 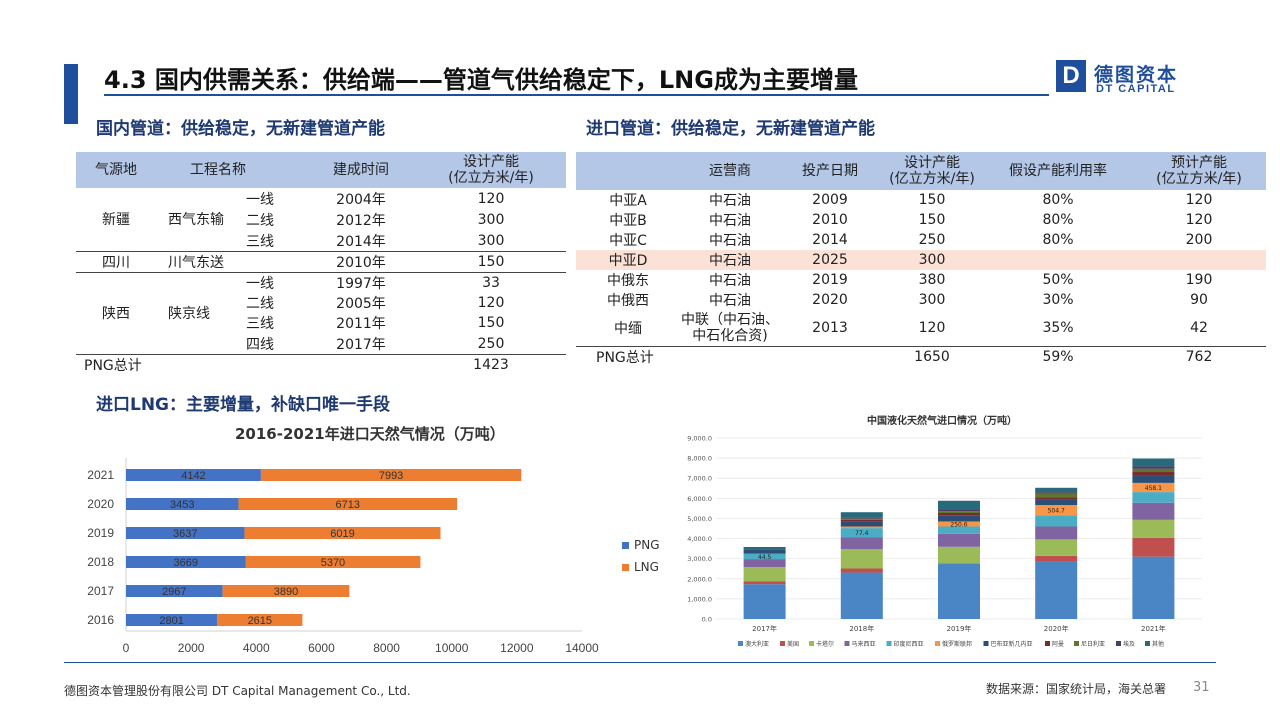 What do you see at coordinates (321, 323) in the screenshot?
I see `table-row: 三线 2011年 150` at bounding box center [321, 323].